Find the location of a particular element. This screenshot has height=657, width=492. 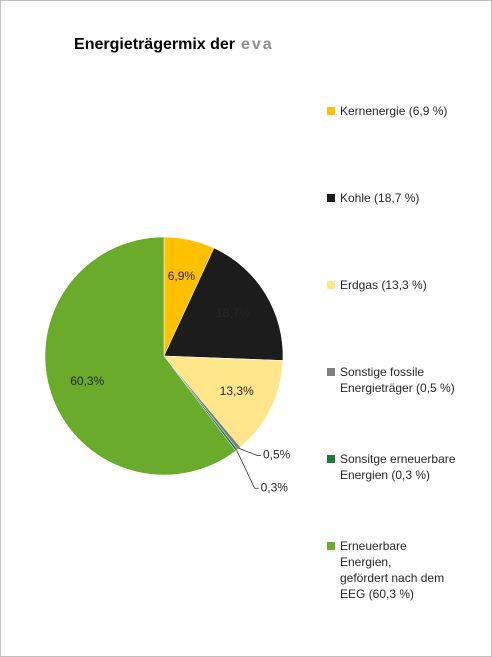

chart-title: Energieträgermix der is located at coordinates (154, 44).